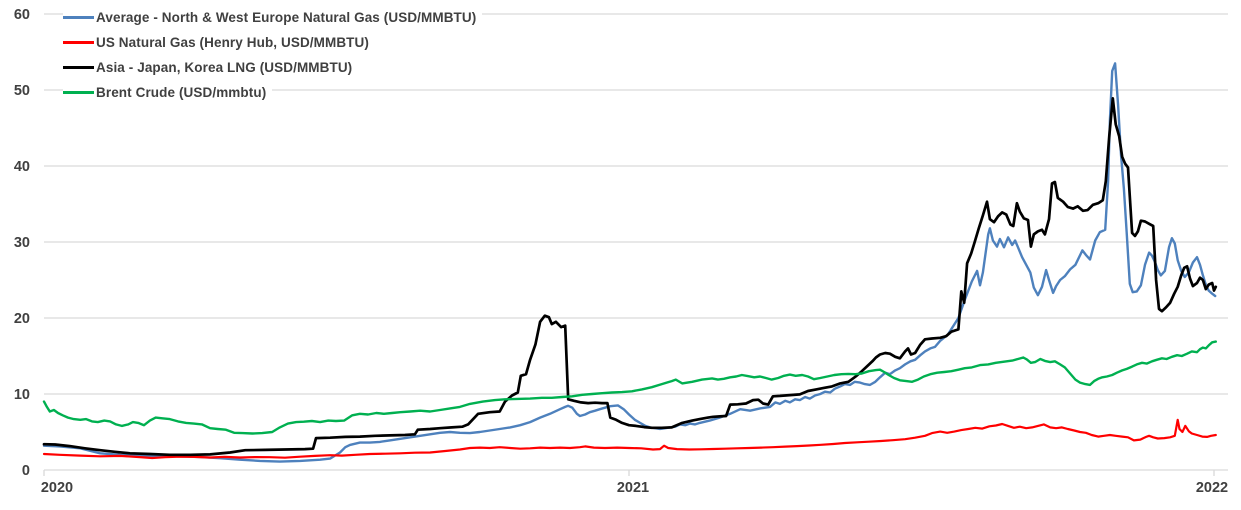 The width and height of the screenshot is (1241, 510). I want to click on y-axis-label-20: 20, so click(22, 319).